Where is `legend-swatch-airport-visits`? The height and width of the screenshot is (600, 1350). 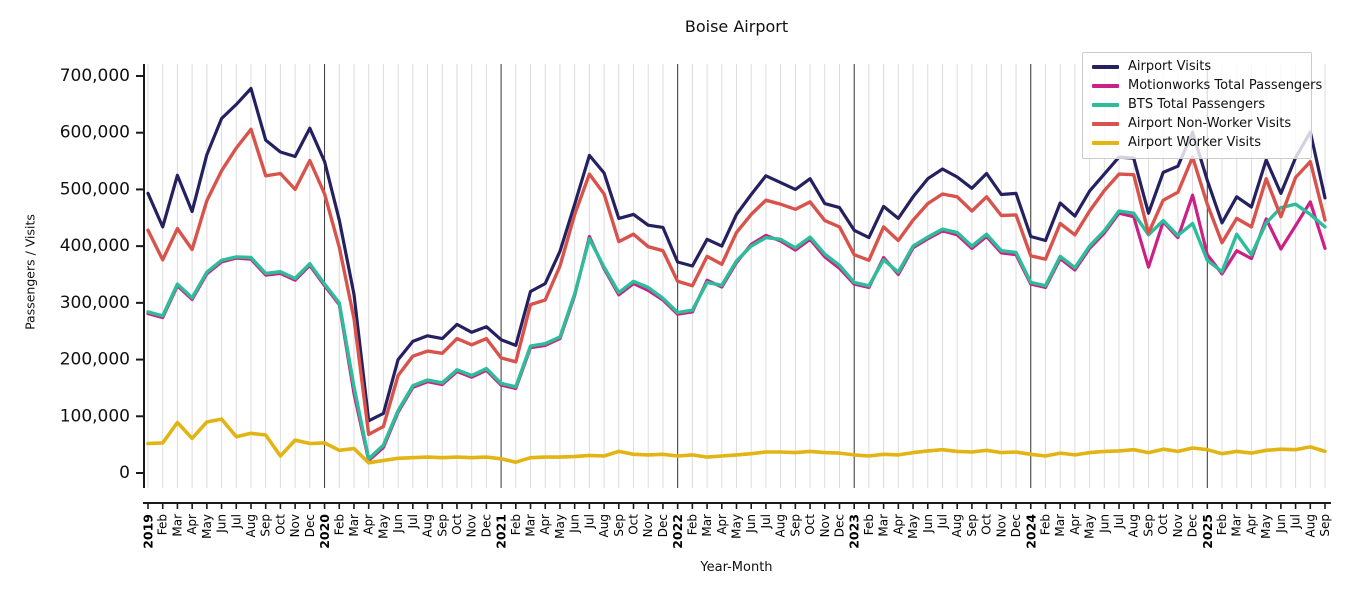
legend-swatch-airport-visits is located at coordinates (1105, 67).